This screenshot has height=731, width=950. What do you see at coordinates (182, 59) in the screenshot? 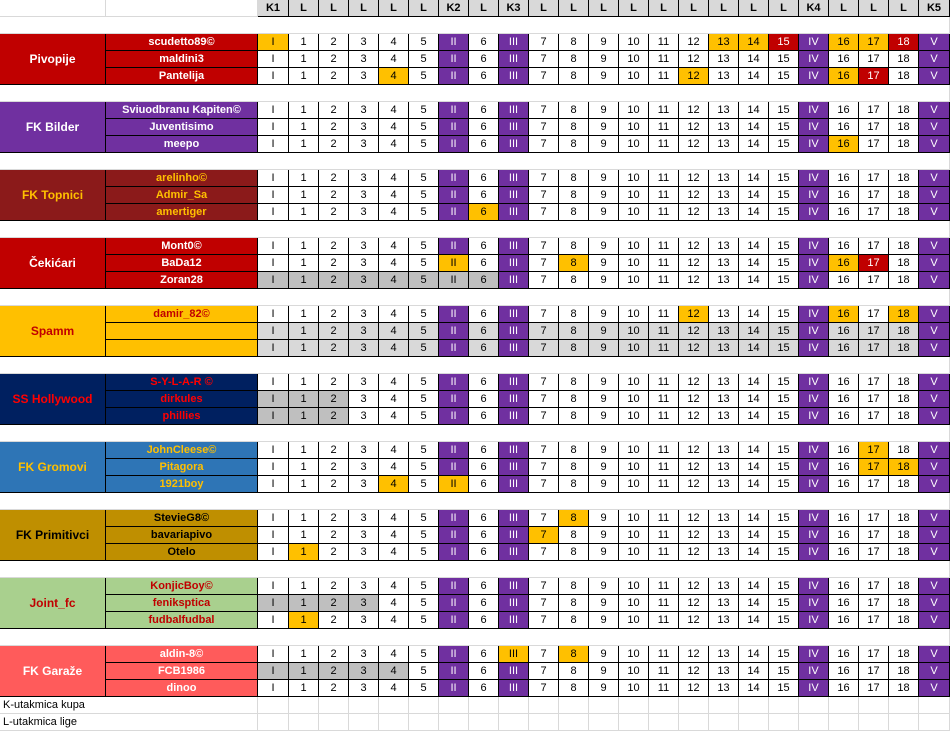
I see `player-name: maldini3` at bounding box center [182, 59].